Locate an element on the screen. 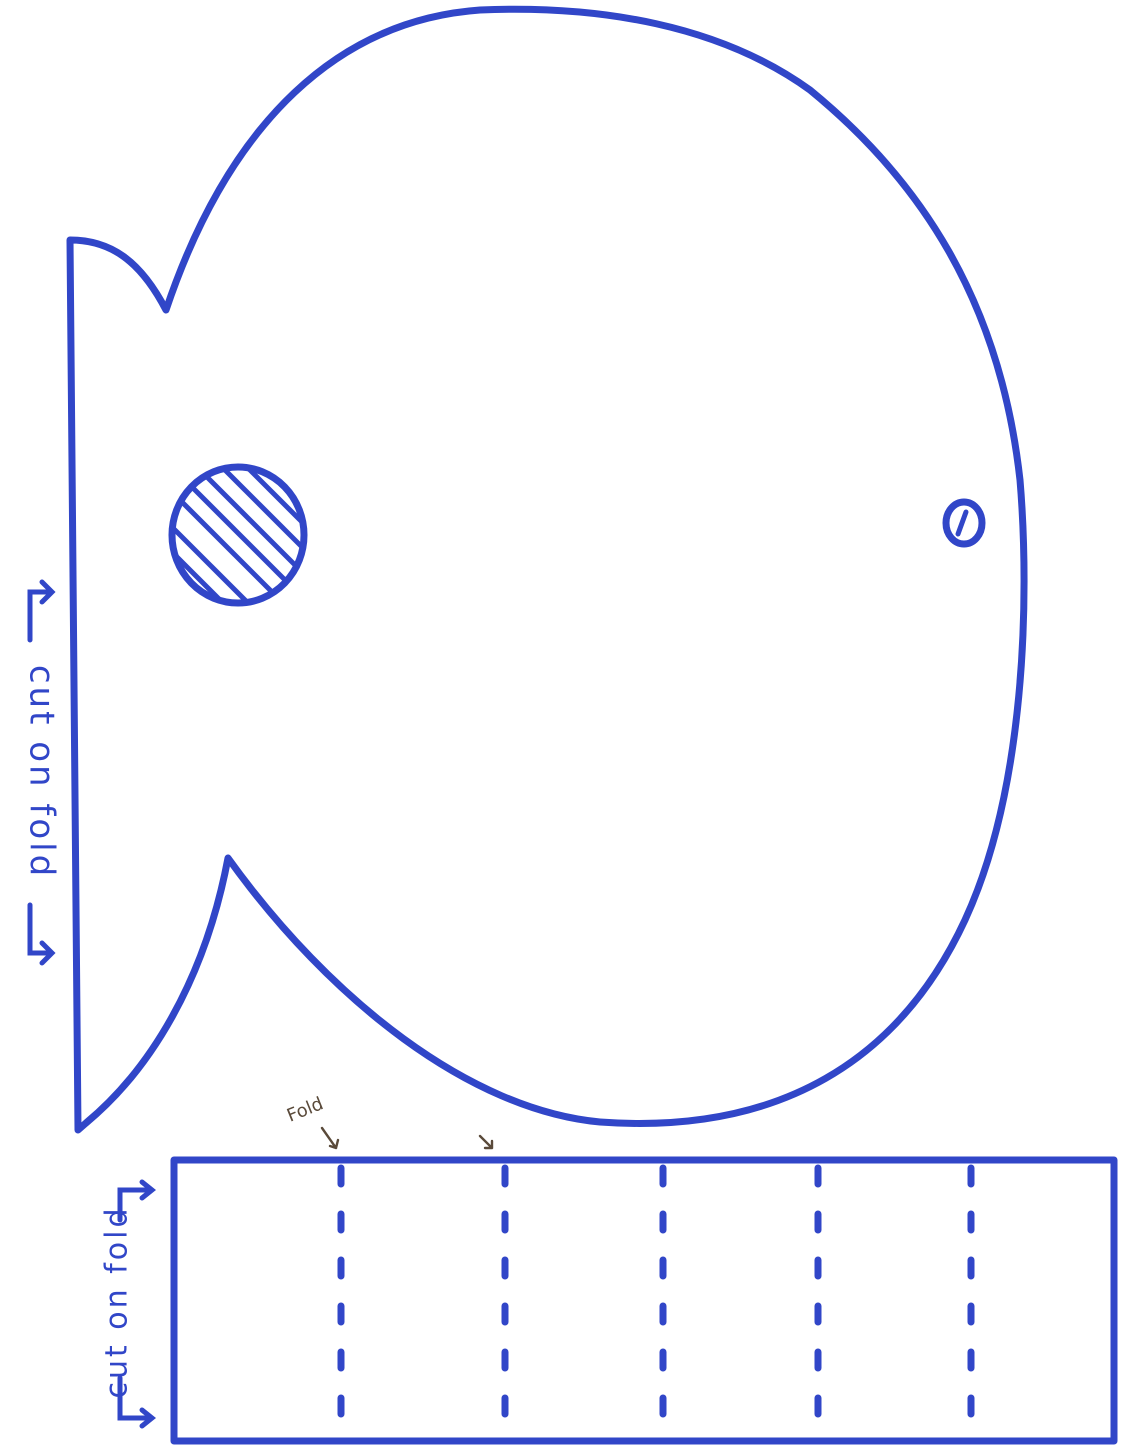 The height and width of the screenshot is (1451, 1123). blowhole-hatching is located at coordinates (238, 535).